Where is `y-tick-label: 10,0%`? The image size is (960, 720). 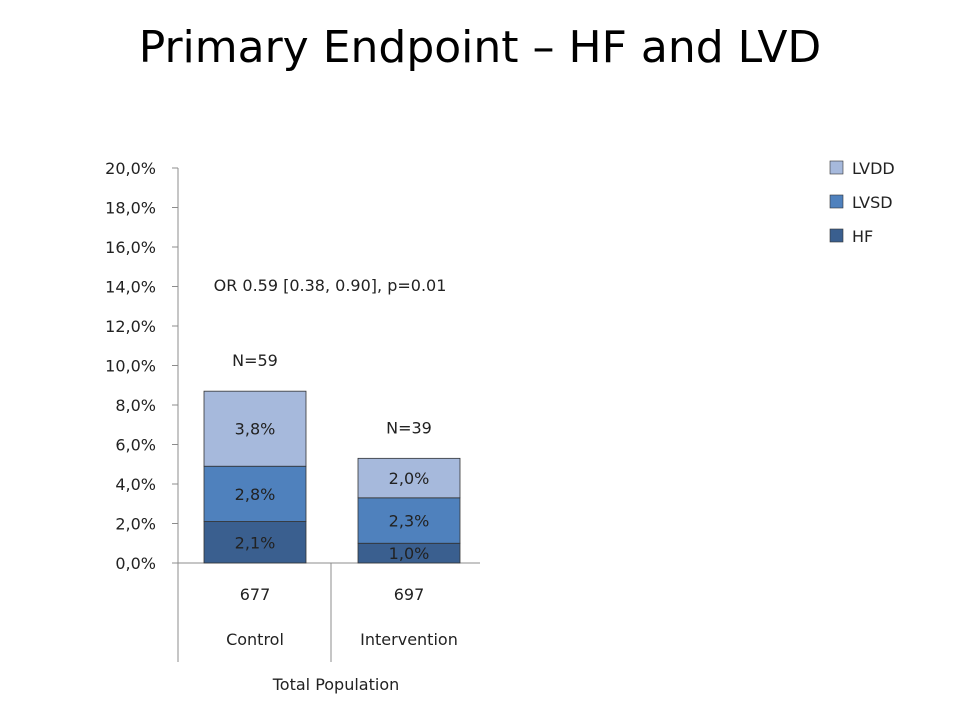
y-tick-label: 10,0% is located at coordinates (130, 366).